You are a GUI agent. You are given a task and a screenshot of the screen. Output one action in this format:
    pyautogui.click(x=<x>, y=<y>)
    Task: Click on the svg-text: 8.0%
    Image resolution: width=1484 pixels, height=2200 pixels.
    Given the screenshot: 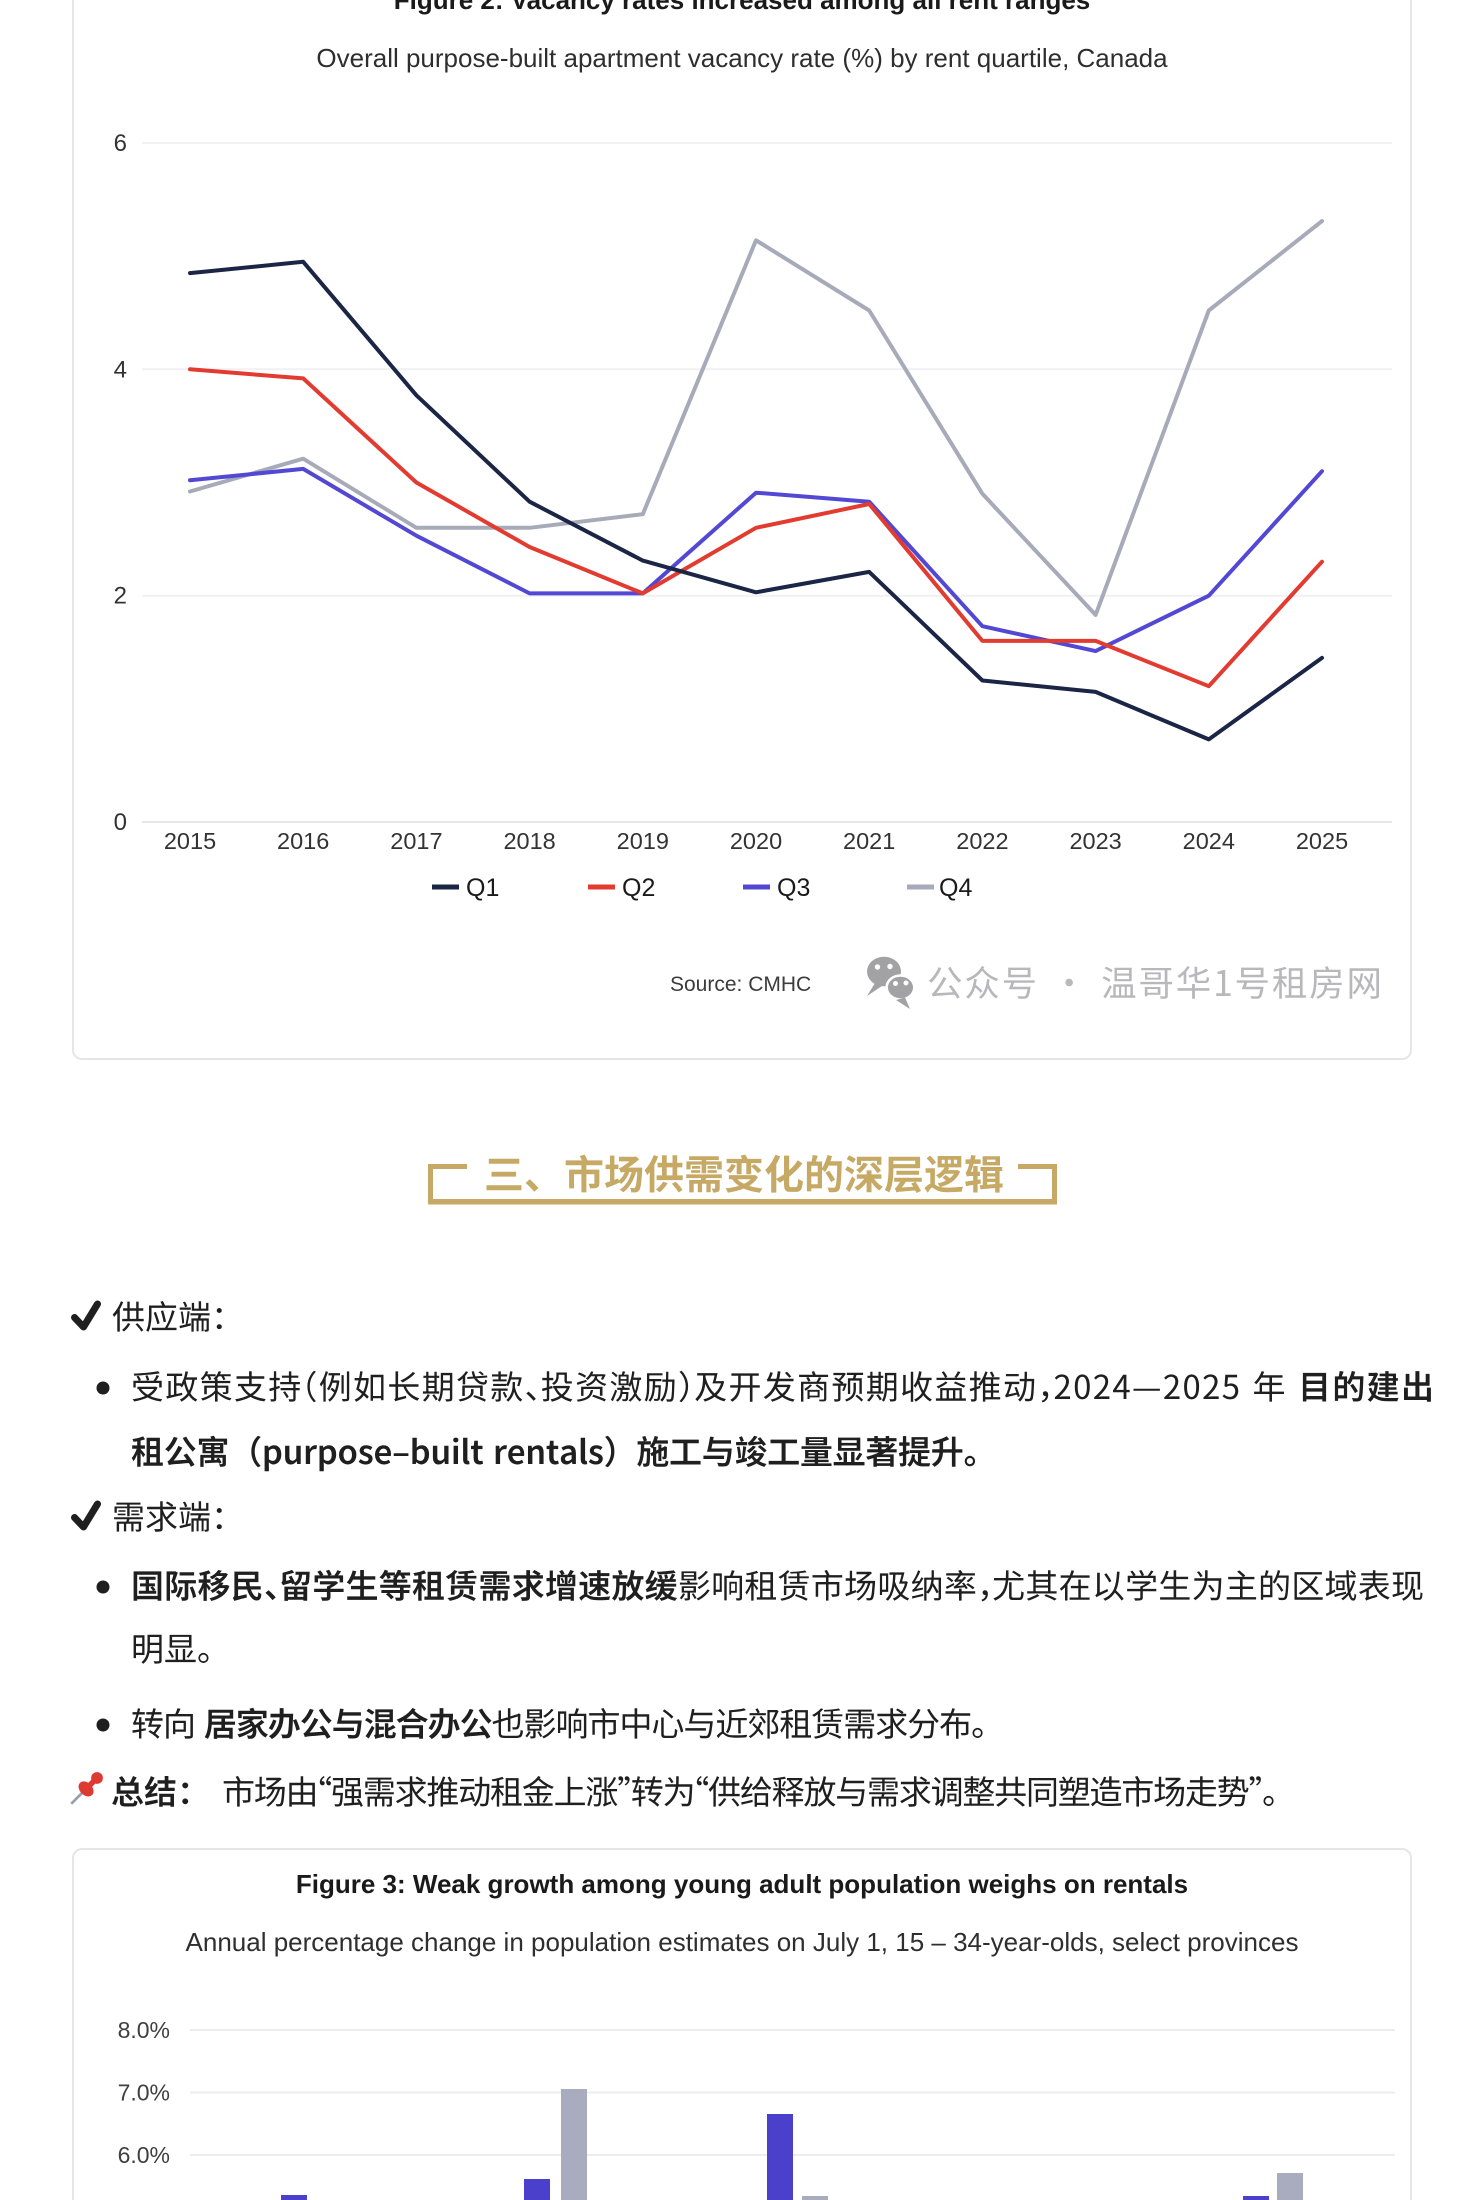 What is the action you would take?
    pyautogui.click(x=144, y=2030)
    